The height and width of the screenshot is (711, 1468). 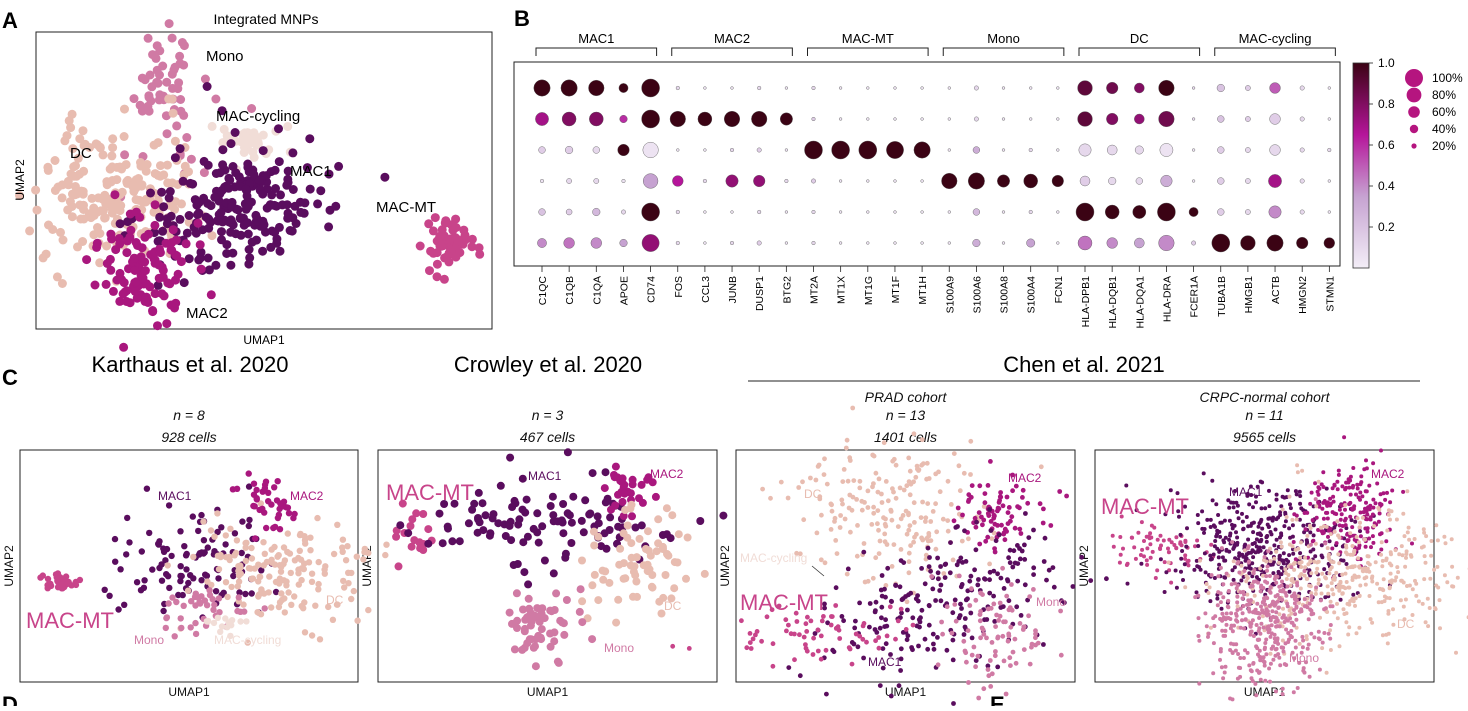 I want to click on size-legend-label: 60%, so click(x=1444, y=112).